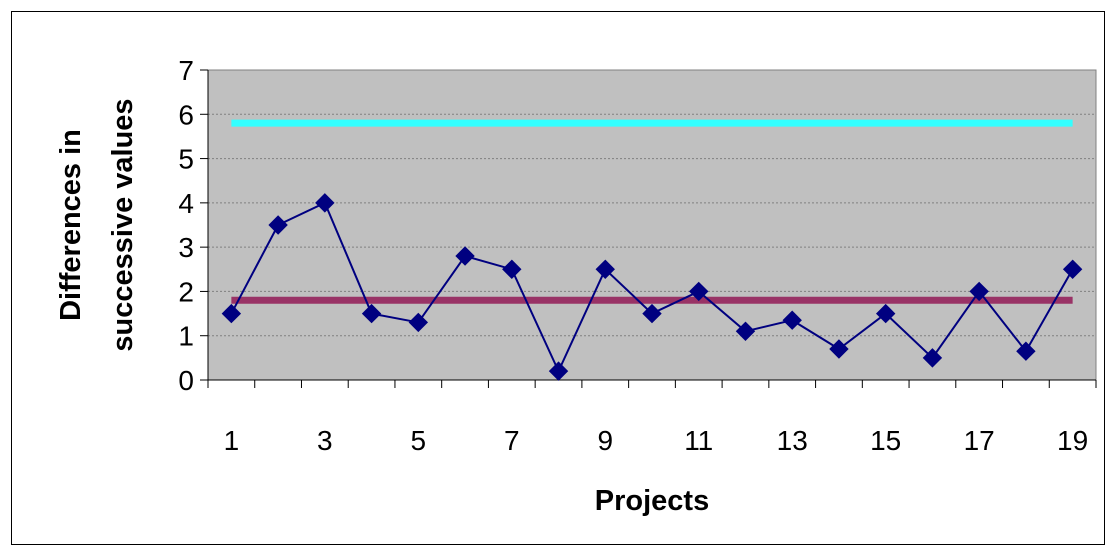 The width and height of the screenshot is (1117, 556). Describe the element at coordinates (419, 440) in the screenshot. I see `x-tick-label: 5` at that location.